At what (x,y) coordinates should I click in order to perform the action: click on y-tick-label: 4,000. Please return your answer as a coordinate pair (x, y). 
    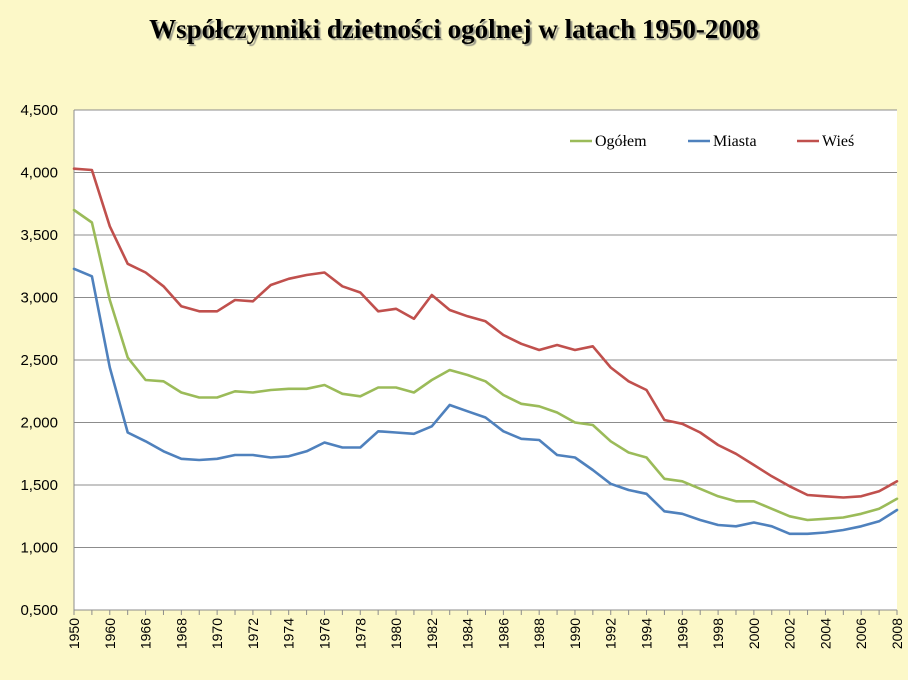
    Looking at the image, I should click on (39, 173).